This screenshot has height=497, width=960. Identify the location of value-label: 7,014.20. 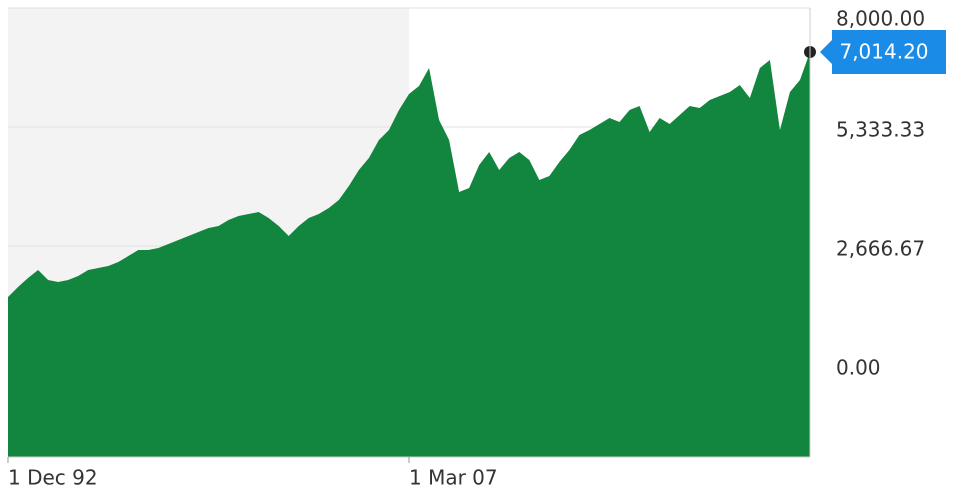
(883, 51).